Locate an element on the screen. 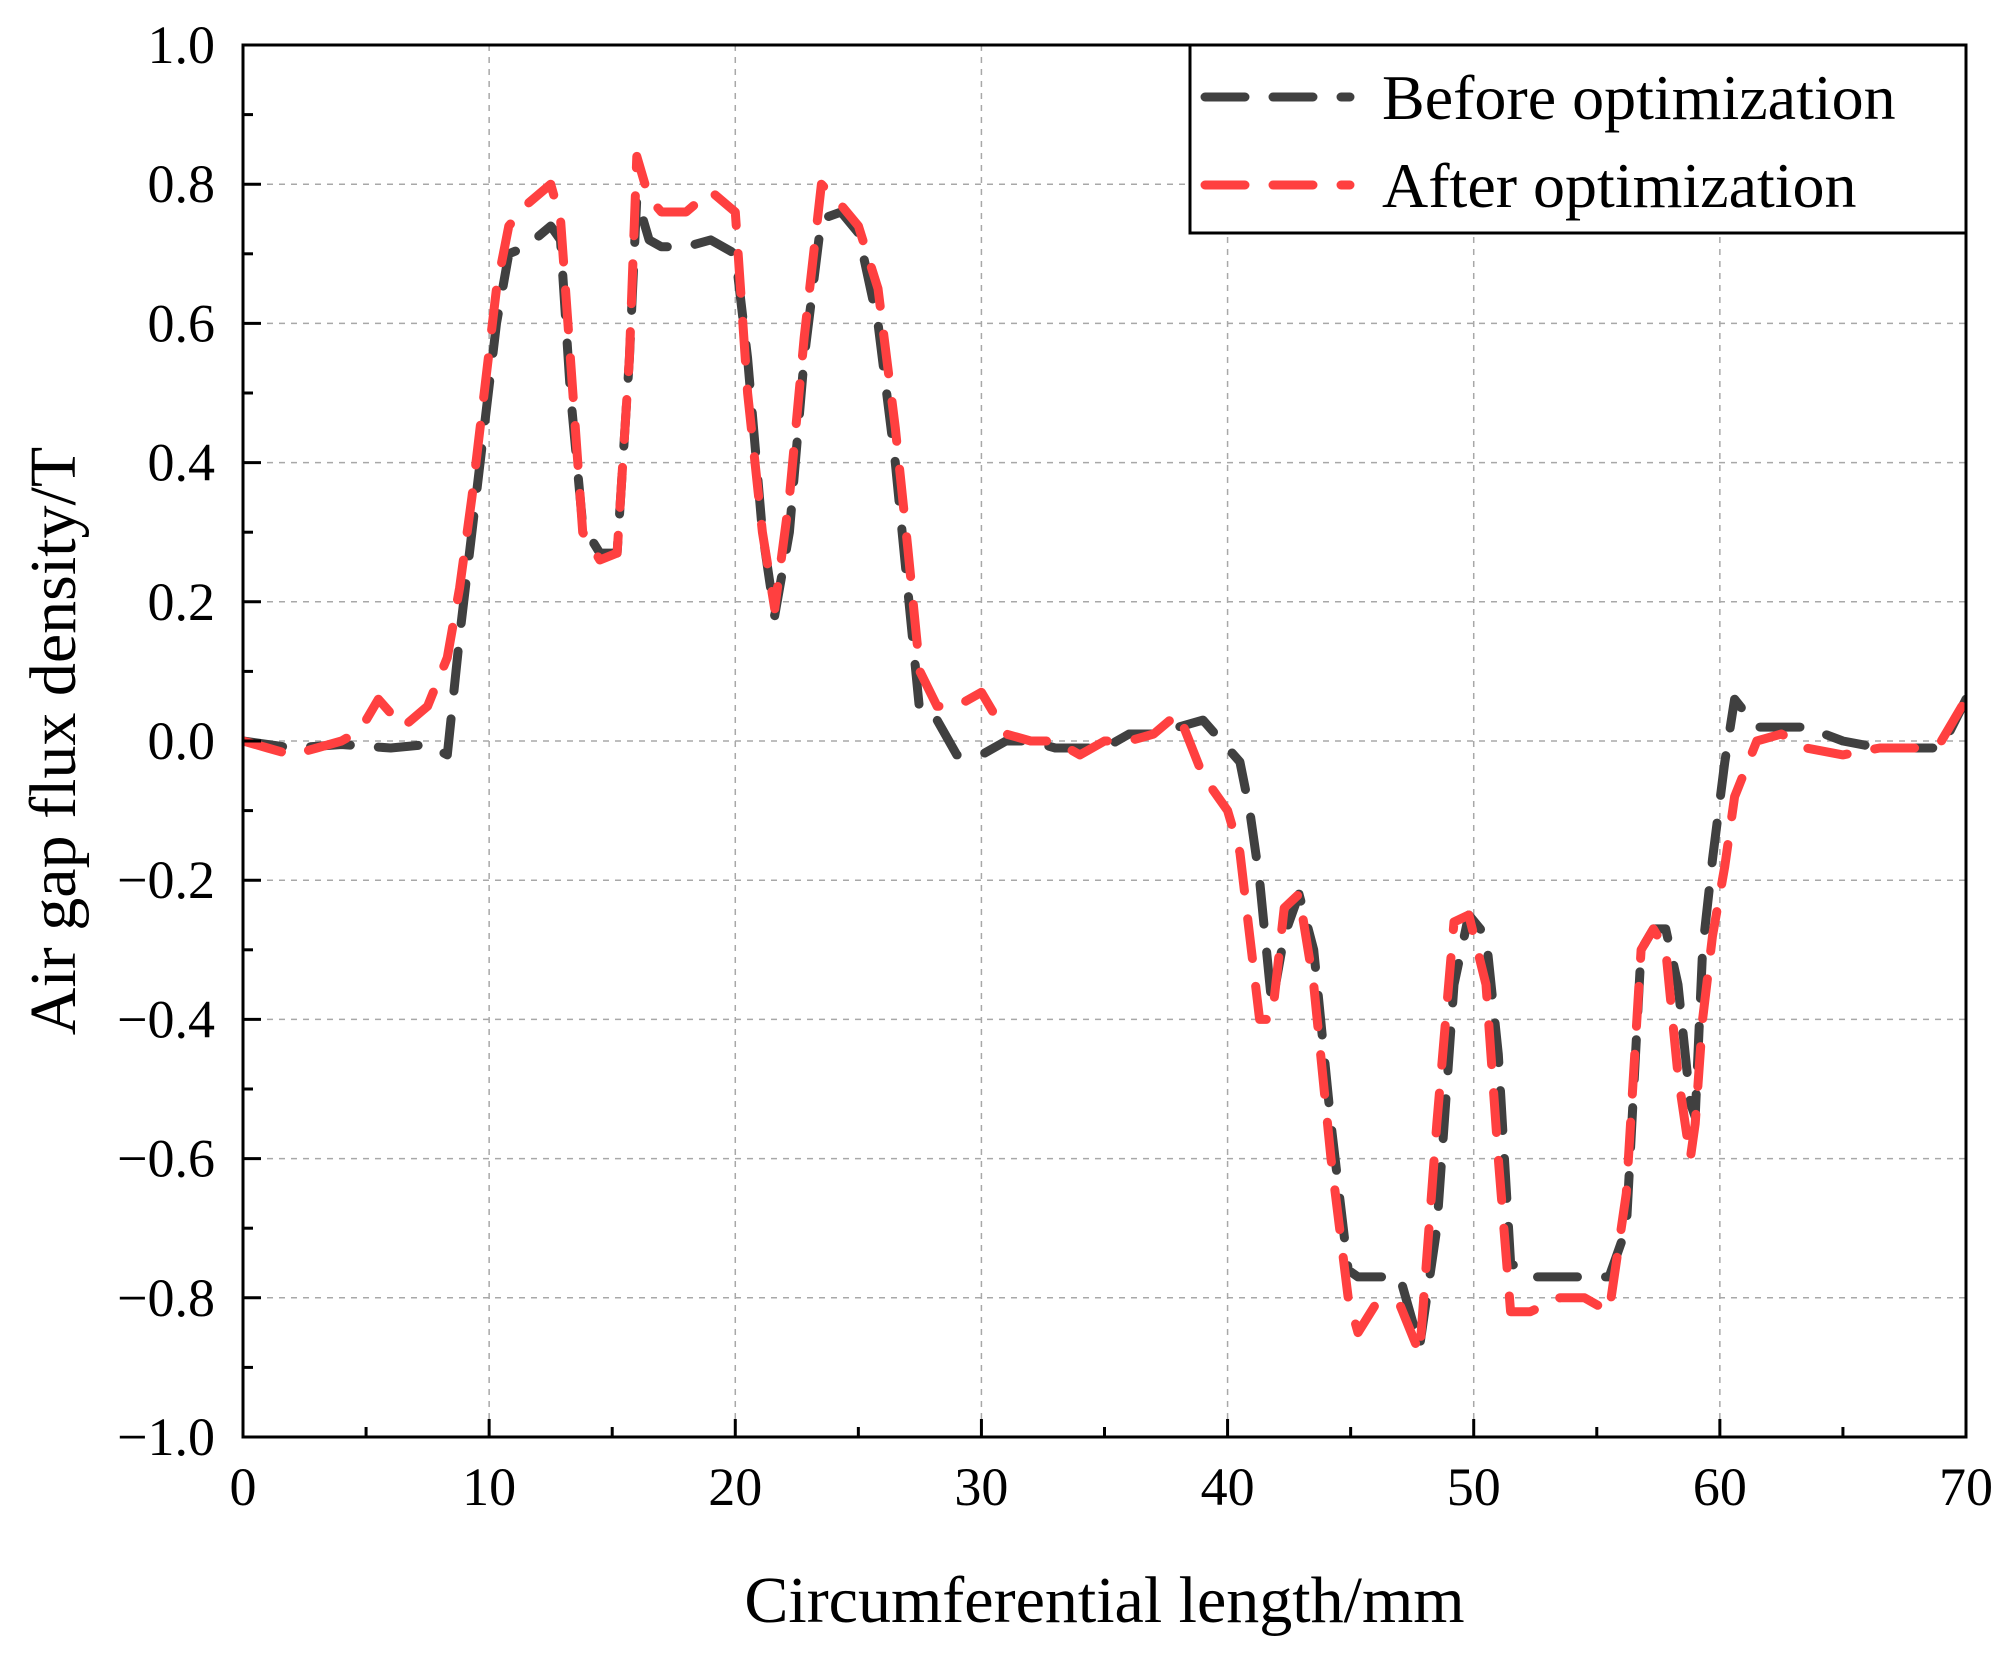 The image size is (2015, 1662). x-tick-label: 30 is located at coordinates (981, 1487).